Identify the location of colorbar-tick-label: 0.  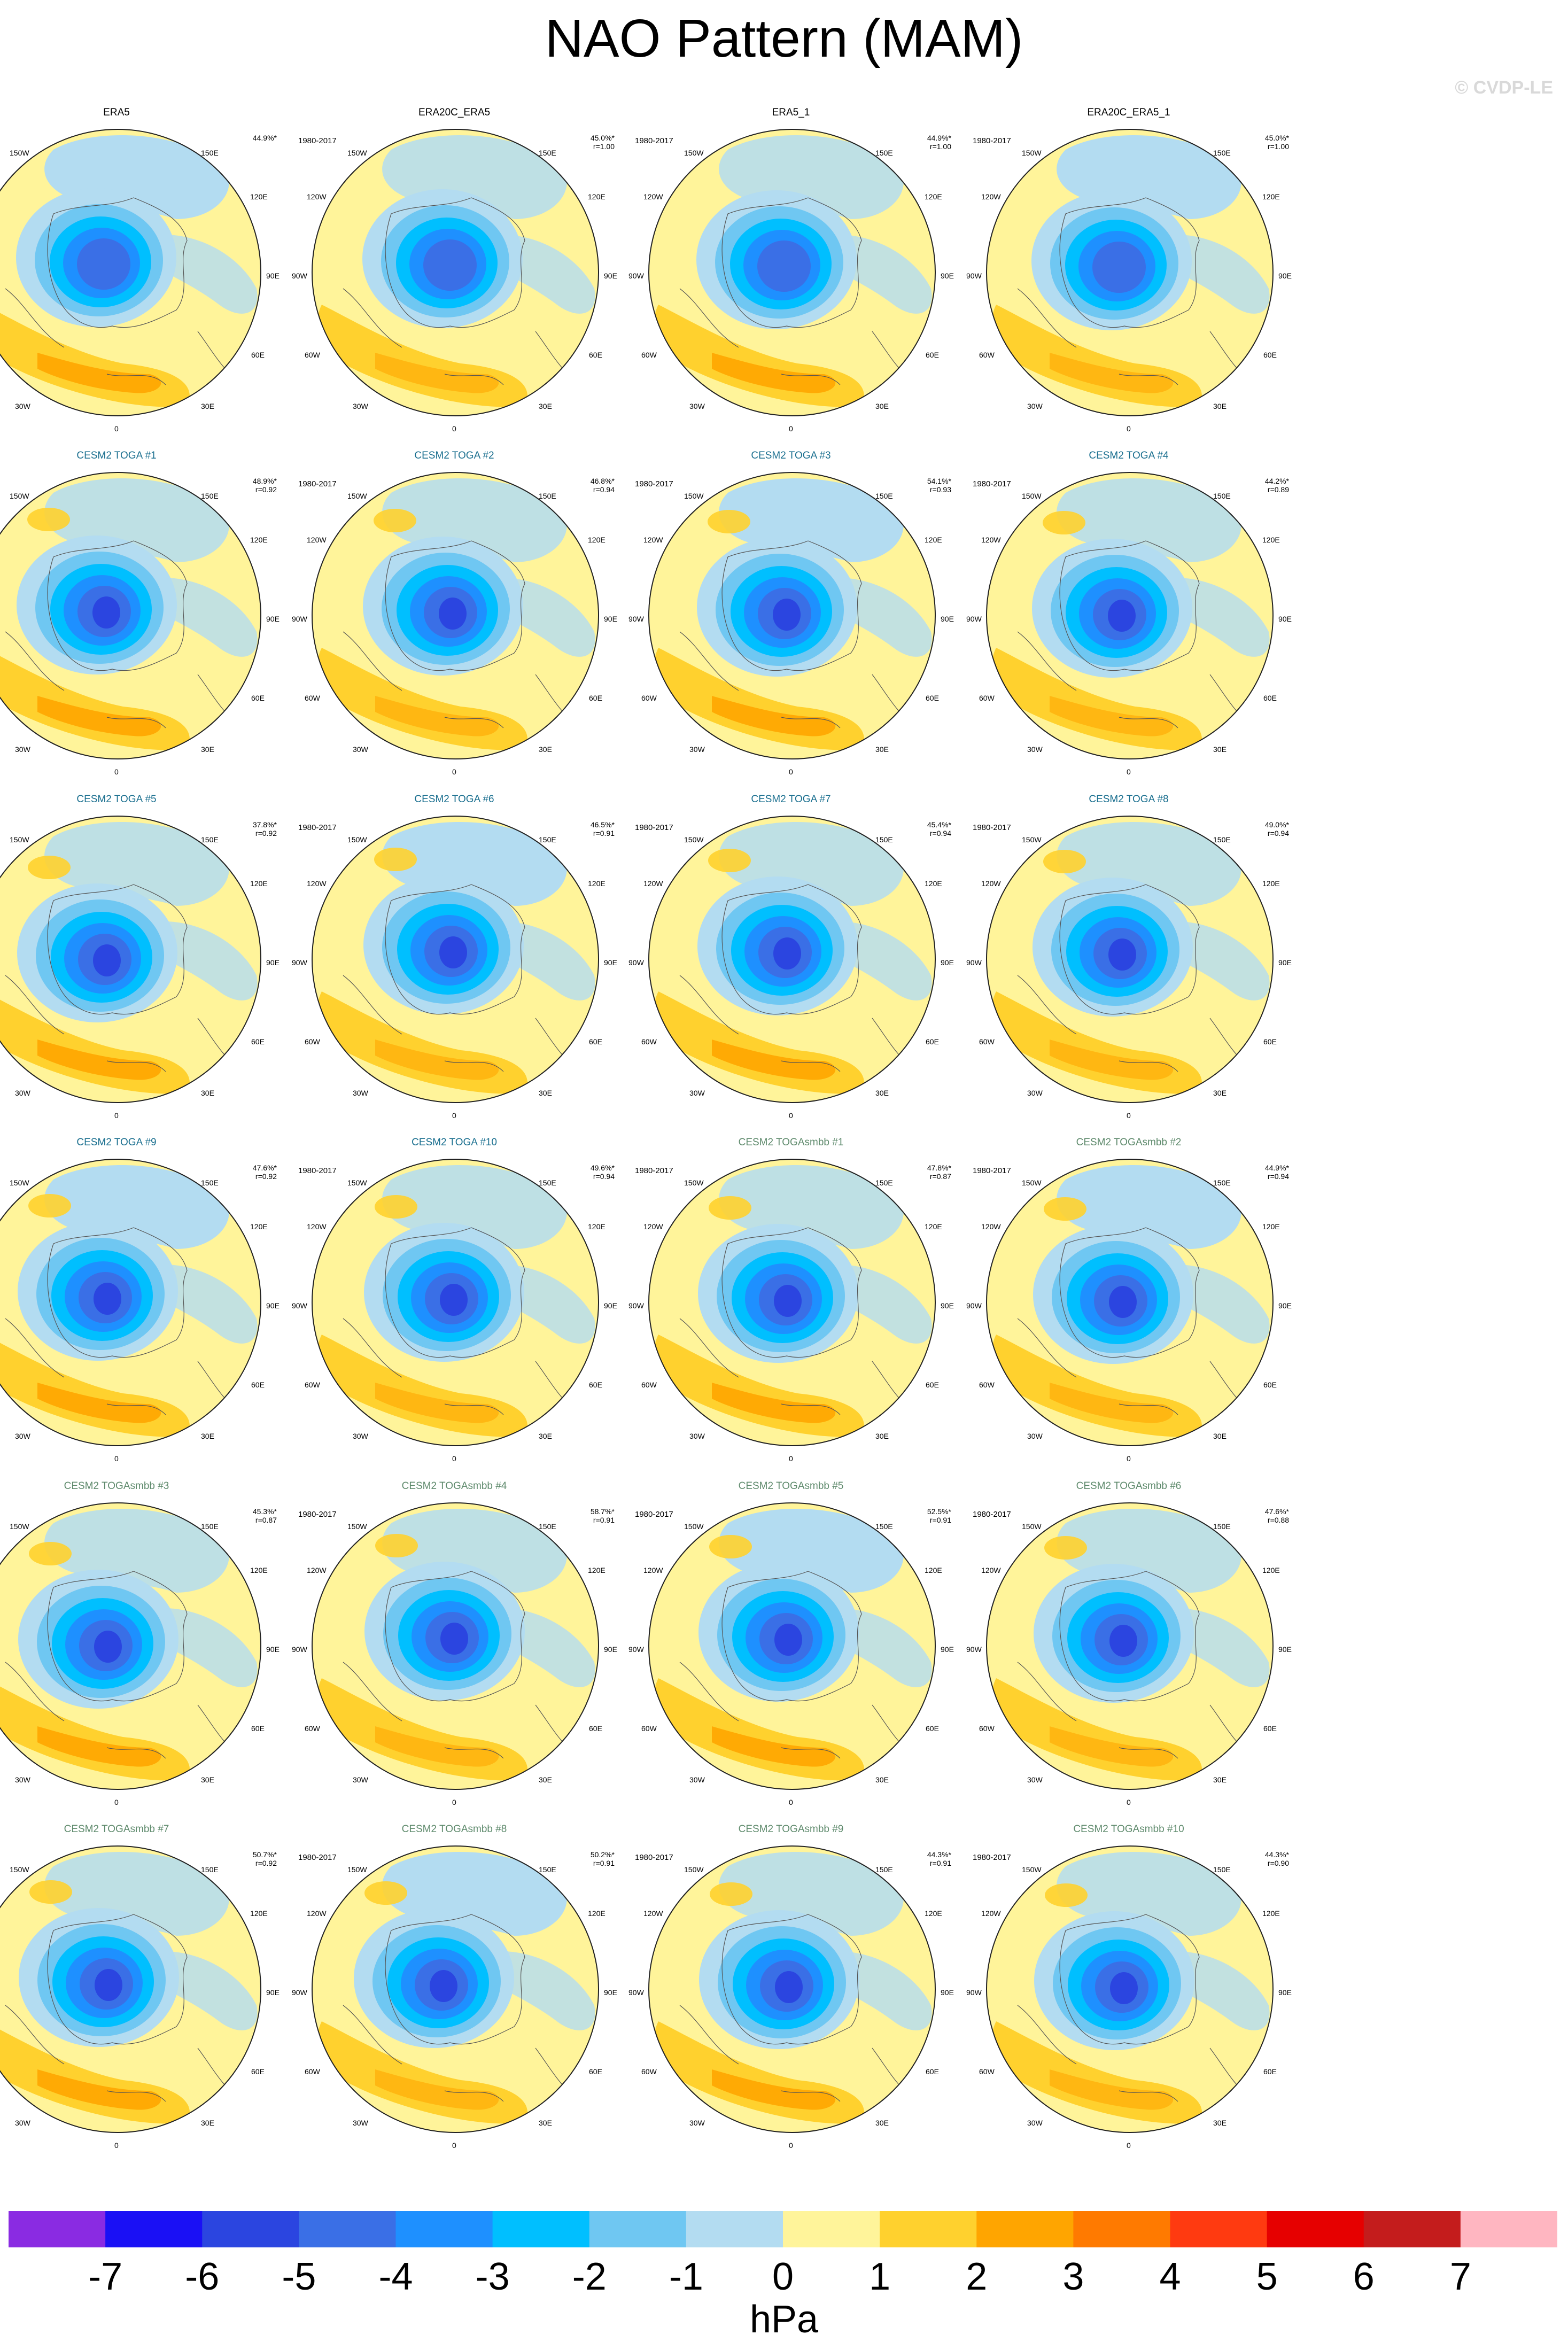
(783, 2276).